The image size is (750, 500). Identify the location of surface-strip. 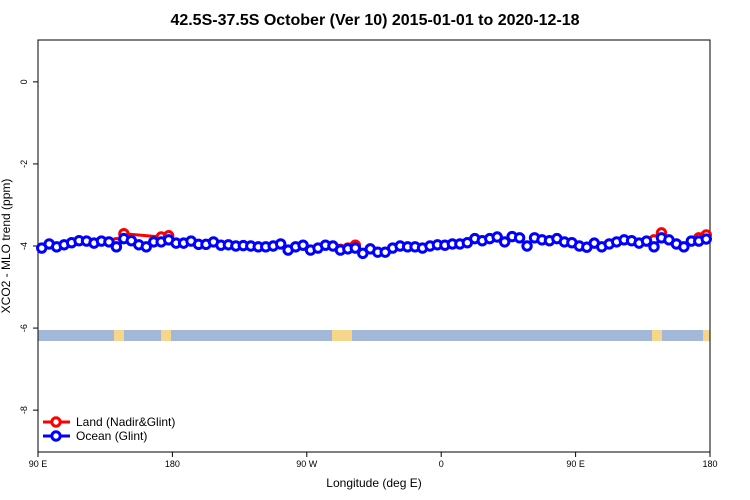
(374, 335).